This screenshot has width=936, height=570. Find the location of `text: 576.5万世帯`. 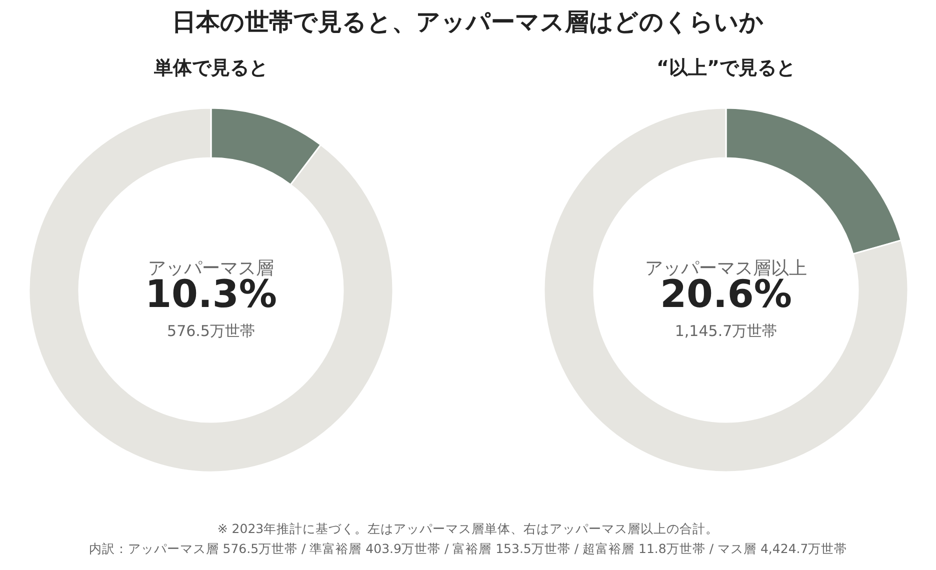

text: 576.5万世帯 is located at coordinates (211, 331).